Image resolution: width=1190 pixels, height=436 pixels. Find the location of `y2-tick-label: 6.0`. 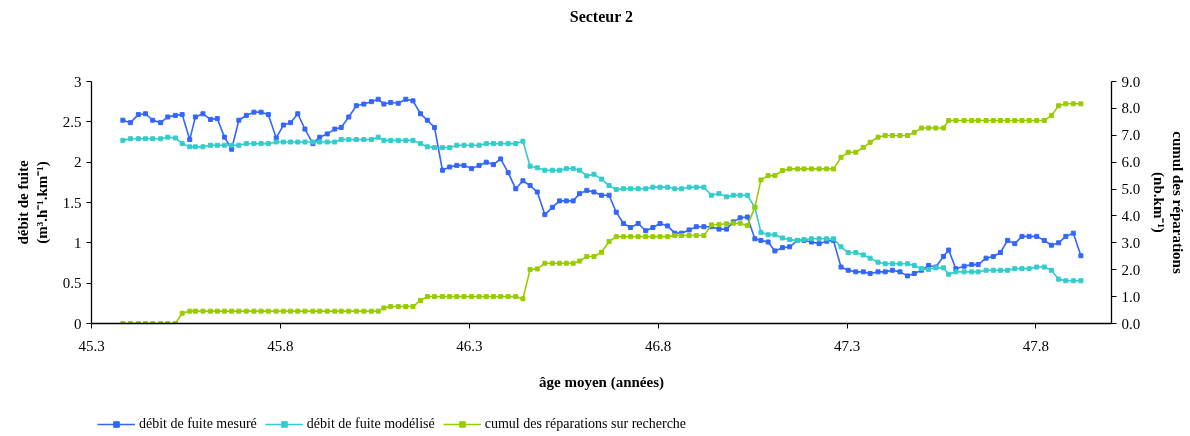

y2-tick-label: 6.0 is located at coordinates (1131, 162).